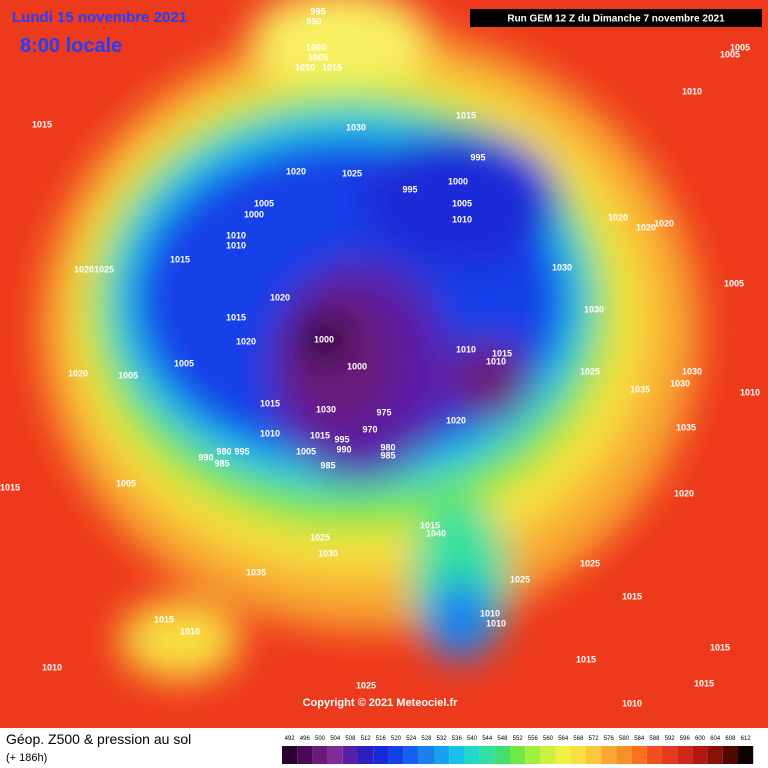 Image resolution: width=768 pixels, height=768 pixels. I want to click on scale-tick-label: 584, so click(639, 739).